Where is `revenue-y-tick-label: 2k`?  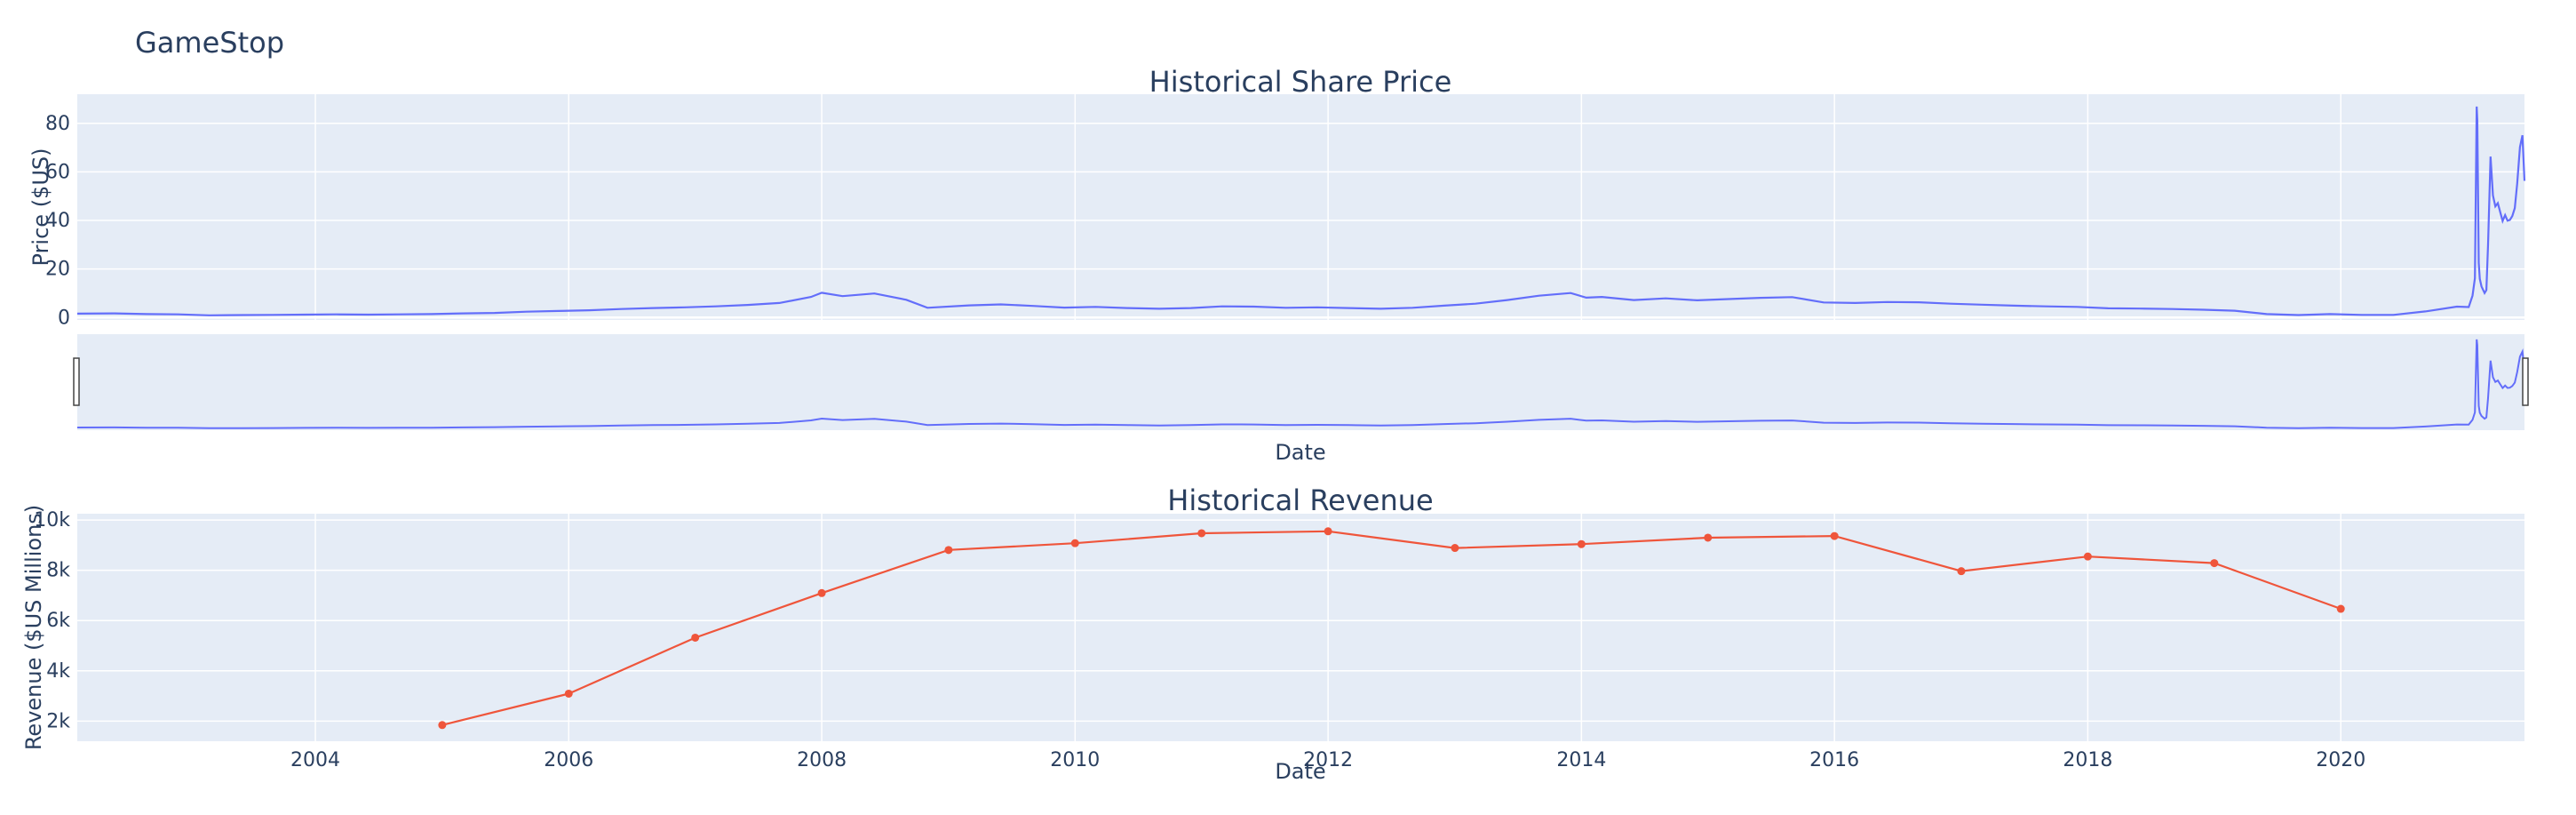 revenue-y-tick-label: 2k is located at coordinates (58, 721).